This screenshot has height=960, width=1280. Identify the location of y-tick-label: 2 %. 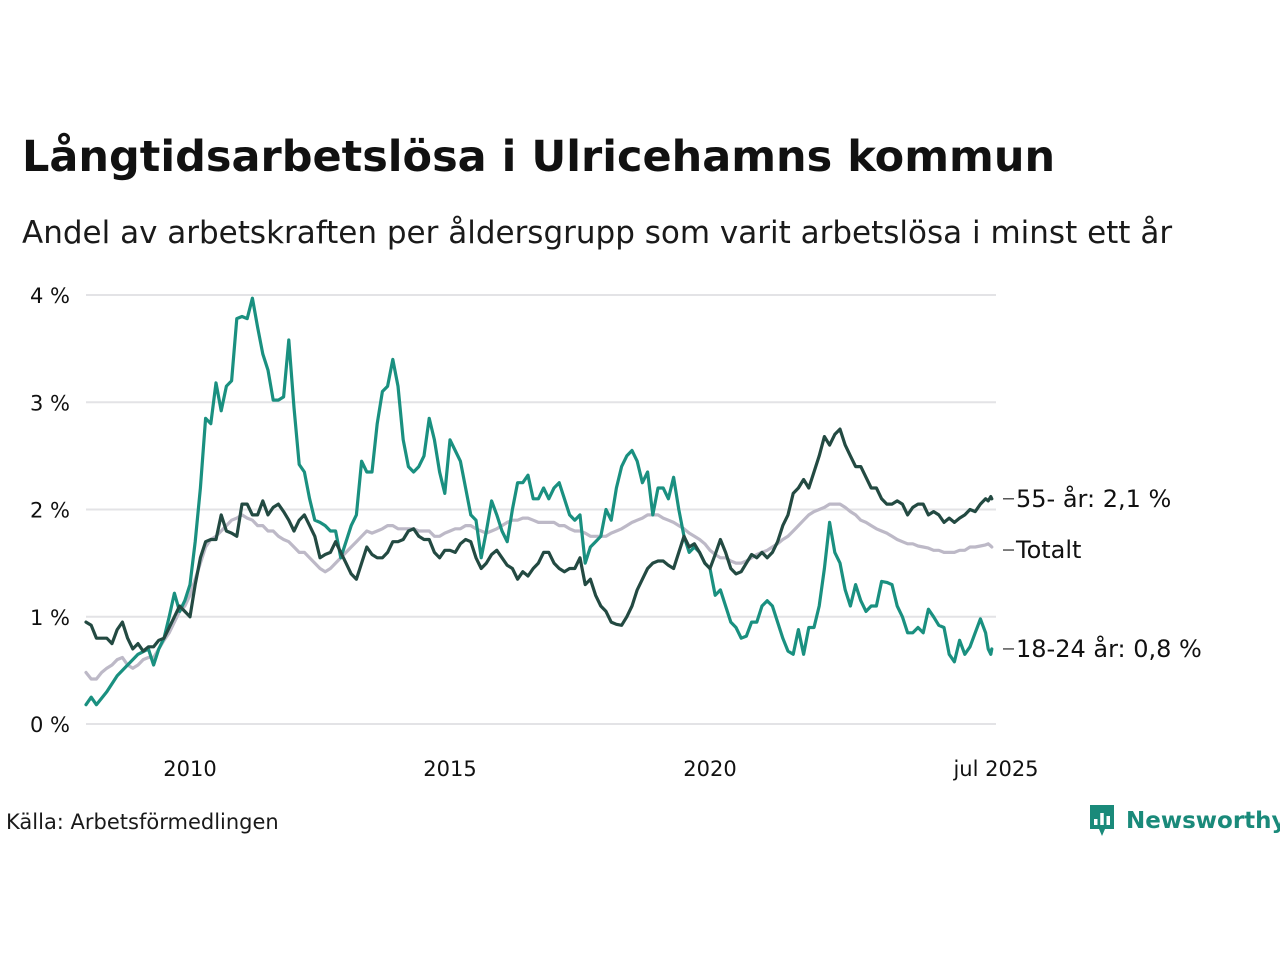
(50, 511).